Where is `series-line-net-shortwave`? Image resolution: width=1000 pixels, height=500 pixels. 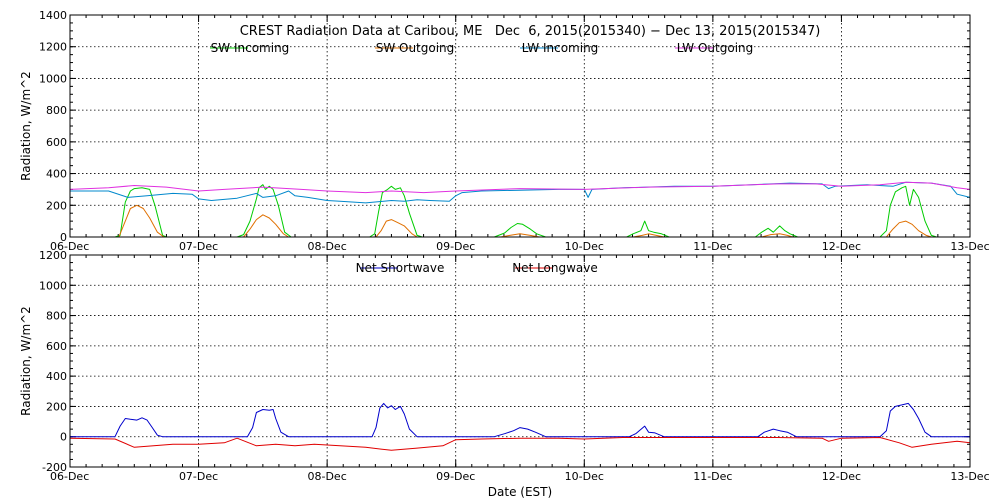 series-line-net-shortwave is located at coordinates (520, 420).